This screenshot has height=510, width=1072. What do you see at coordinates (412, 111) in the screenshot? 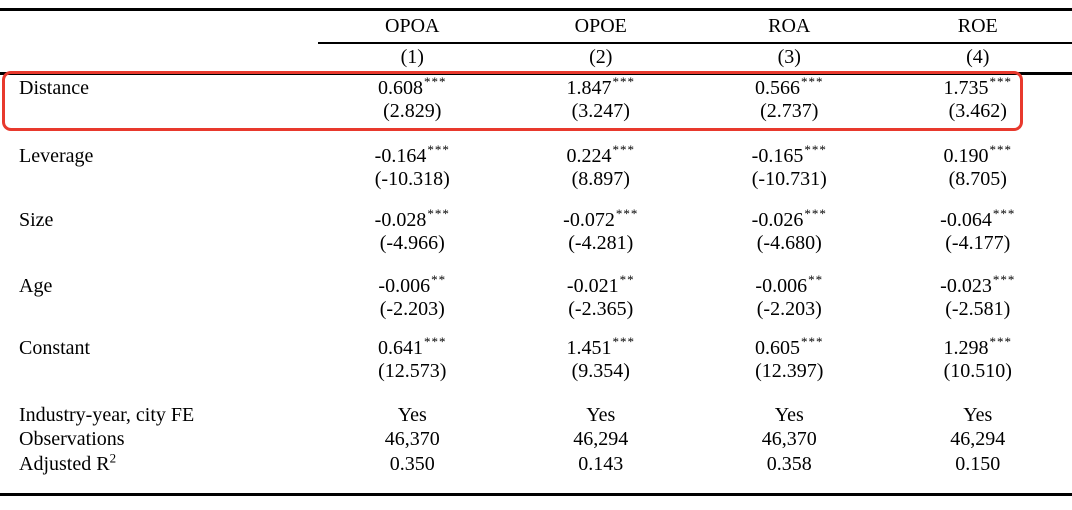
I see `t-statistic: (2.829)` at bounding box center [412, 111].